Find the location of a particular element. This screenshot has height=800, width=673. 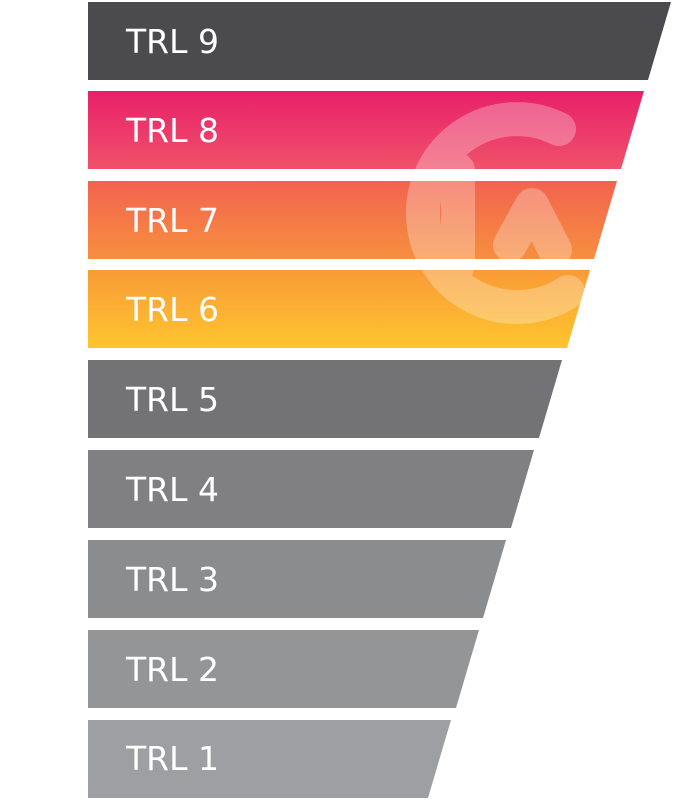

trl-label: TRL 9 is located at coordinates (172, 41).